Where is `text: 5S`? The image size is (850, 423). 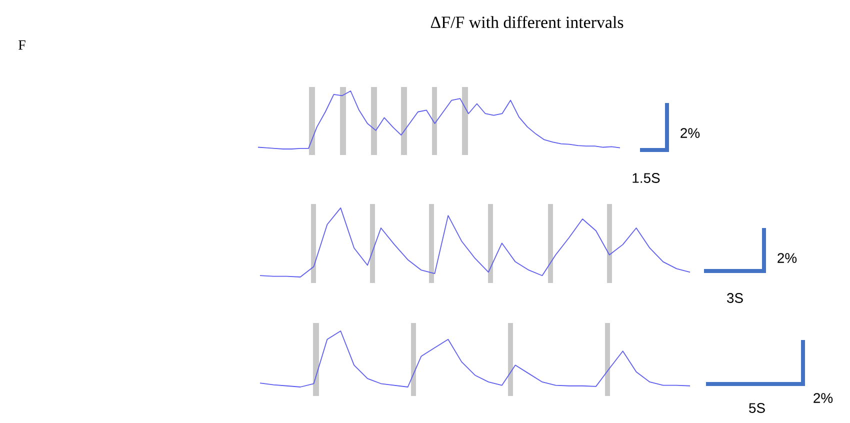 text: 5S is located at coordinates (757, 408).